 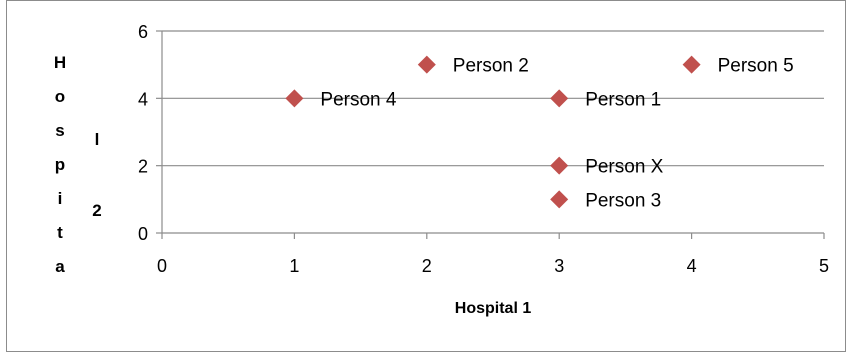 I want to click on point-label-person-x: Person X, so click(x=624, y=167).